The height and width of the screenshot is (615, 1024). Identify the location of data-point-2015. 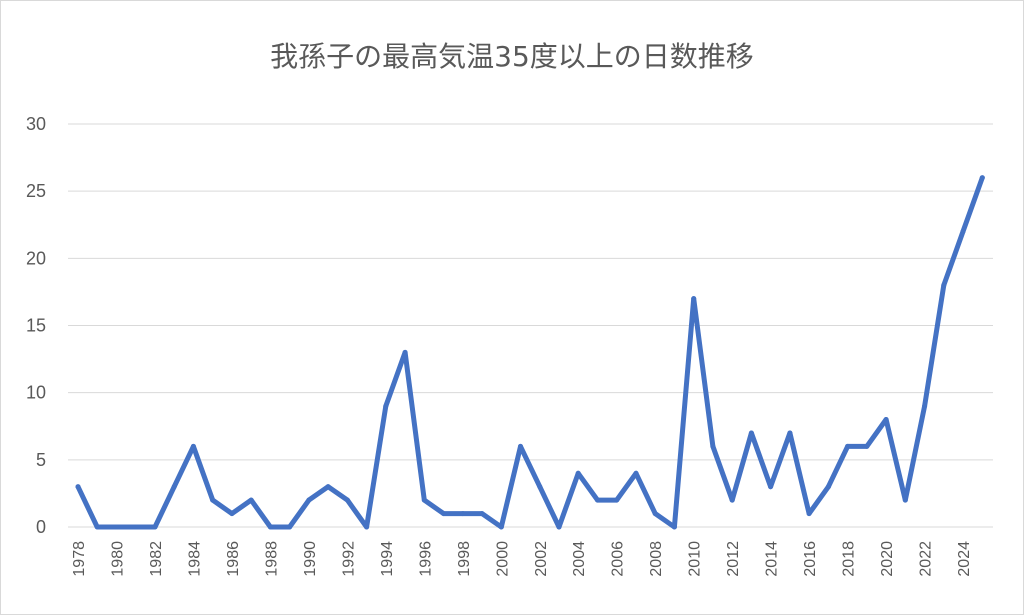
(790, 433).